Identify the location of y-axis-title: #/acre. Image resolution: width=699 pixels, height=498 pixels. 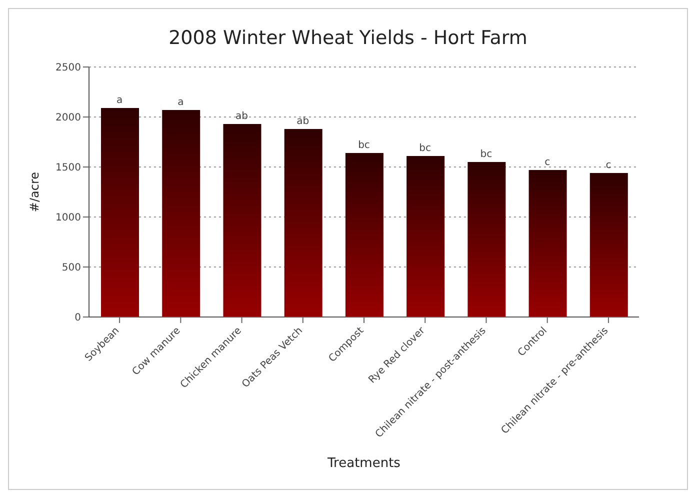
(34, 192).